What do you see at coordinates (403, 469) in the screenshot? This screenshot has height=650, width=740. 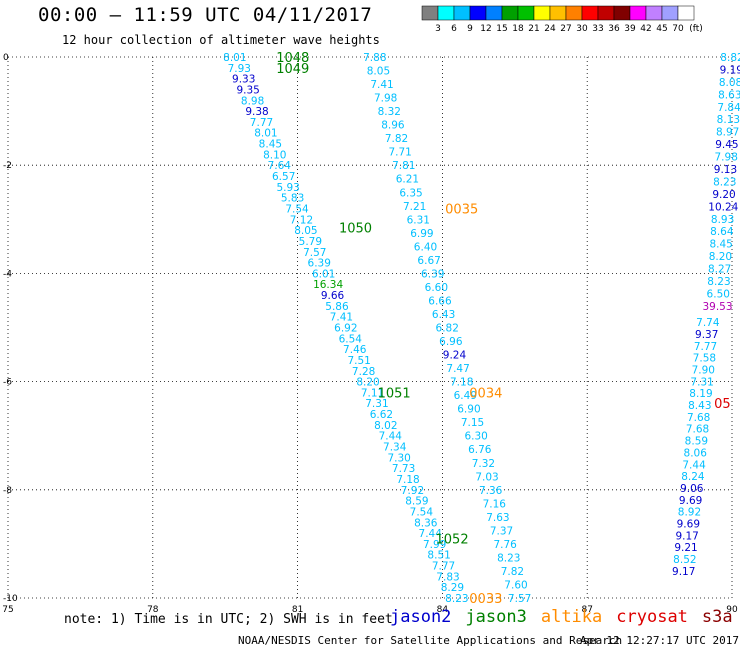 I see `wave-height-value: 7.73` at bounding box center [403, 469].